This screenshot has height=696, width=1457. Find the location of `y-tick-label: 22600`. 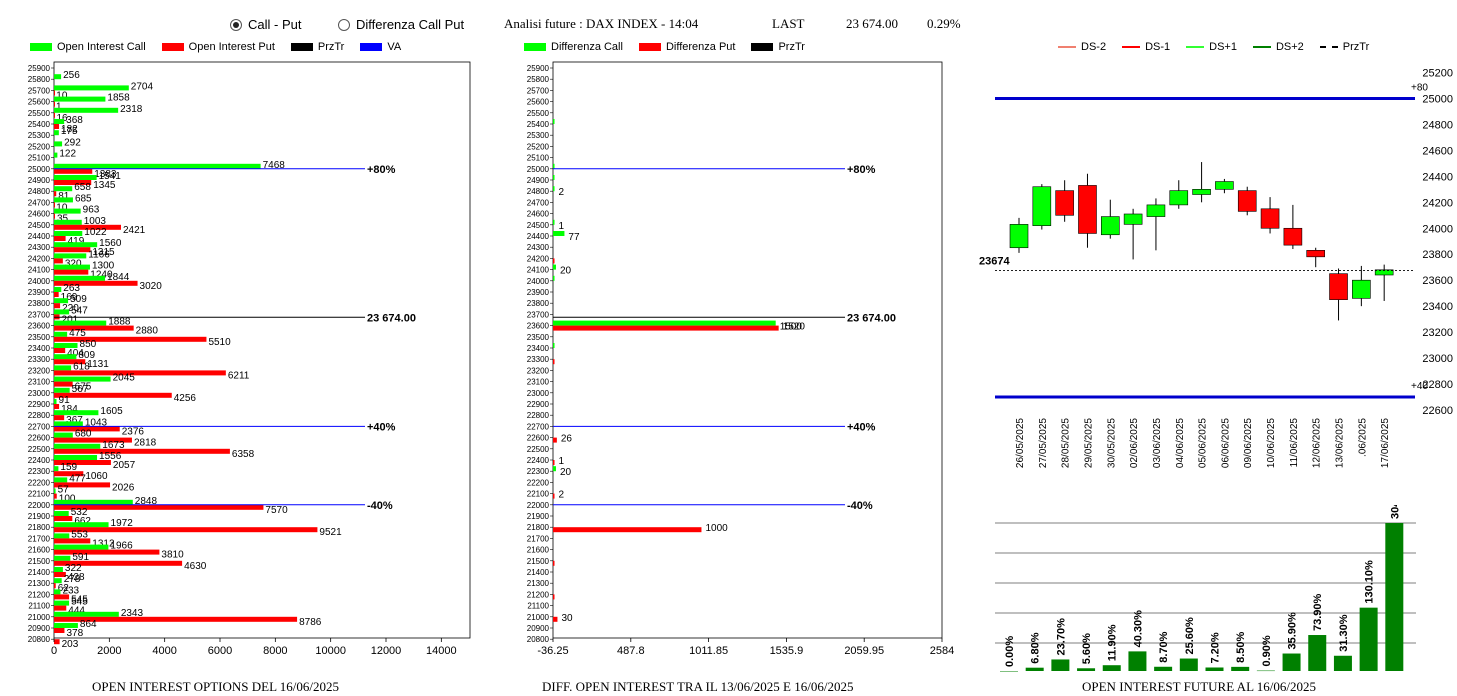

y-tick-label: 22600 is located at coordinates (39, 438).